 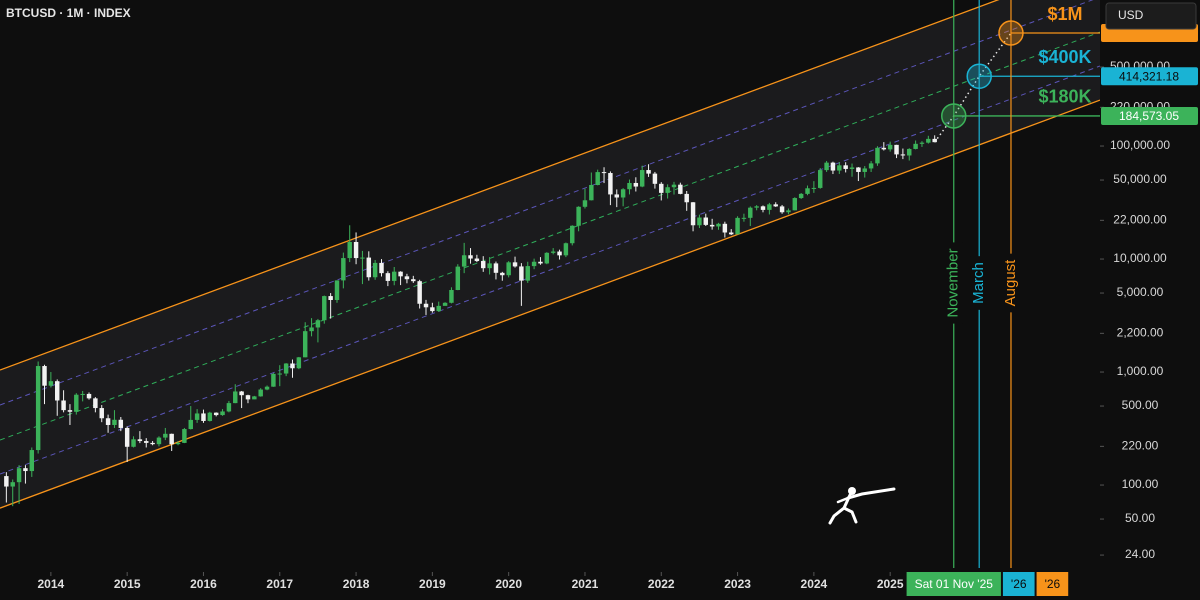 What do you see at coordinates (1140, 220) in the screenshot?
I see `y-tick-label: 22,000.00` at bounding box center [1140, 220].